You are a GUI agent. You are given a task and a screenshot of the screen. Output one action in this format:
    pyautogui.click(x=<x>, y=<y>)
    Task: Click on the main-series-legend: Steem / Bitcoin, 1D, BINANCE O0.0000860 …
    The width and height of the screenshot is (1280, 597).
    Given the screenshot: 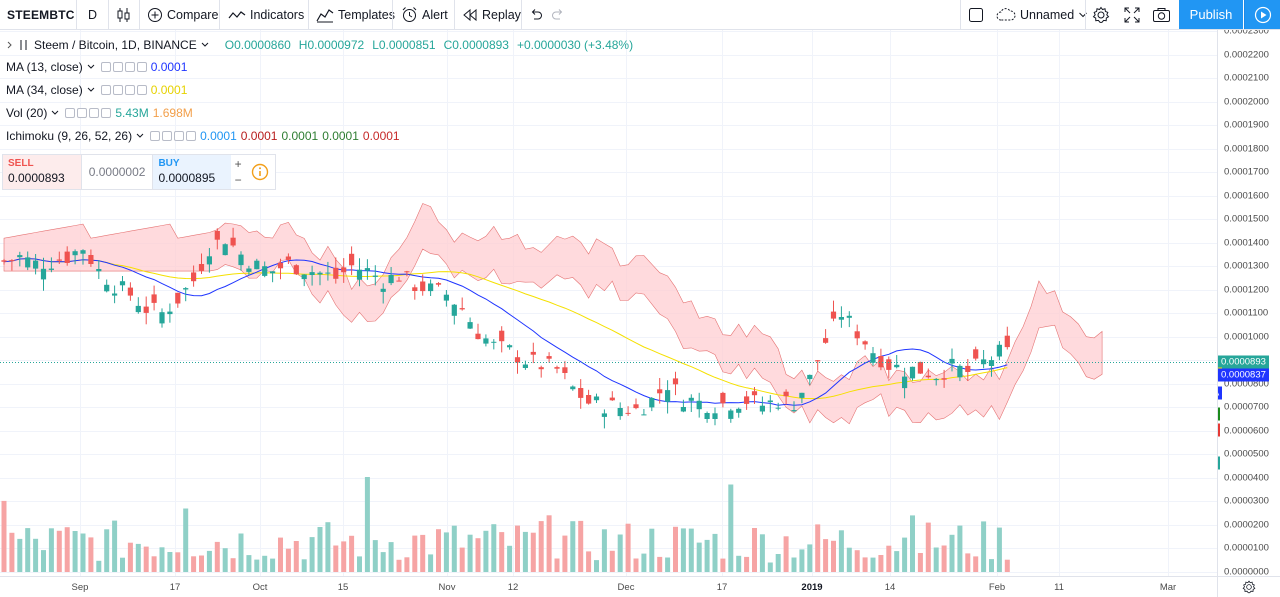 What is the action you would take?
    pyautogui.click(x=319, y=45)
    